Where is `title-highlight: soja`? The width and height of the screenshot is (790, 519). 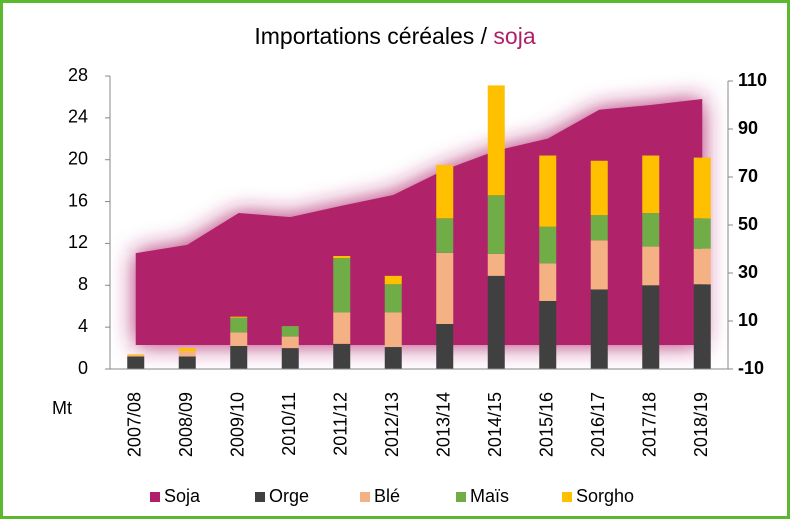 title-highlight: soja is located at coordinates (514, 36).